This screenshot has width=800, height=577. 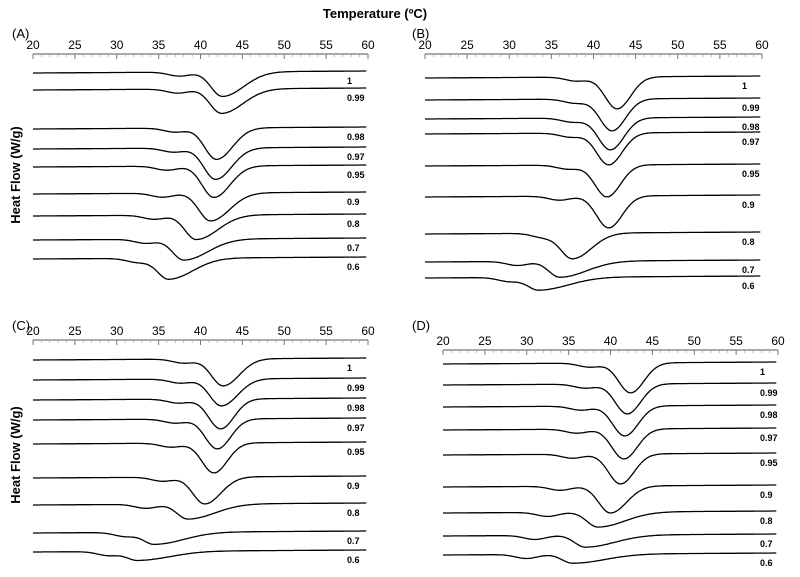 What do you see at coordinates (425, 45) in the screenshot?
I see `x-tick-label: 20` at bounding box center [425, 45].